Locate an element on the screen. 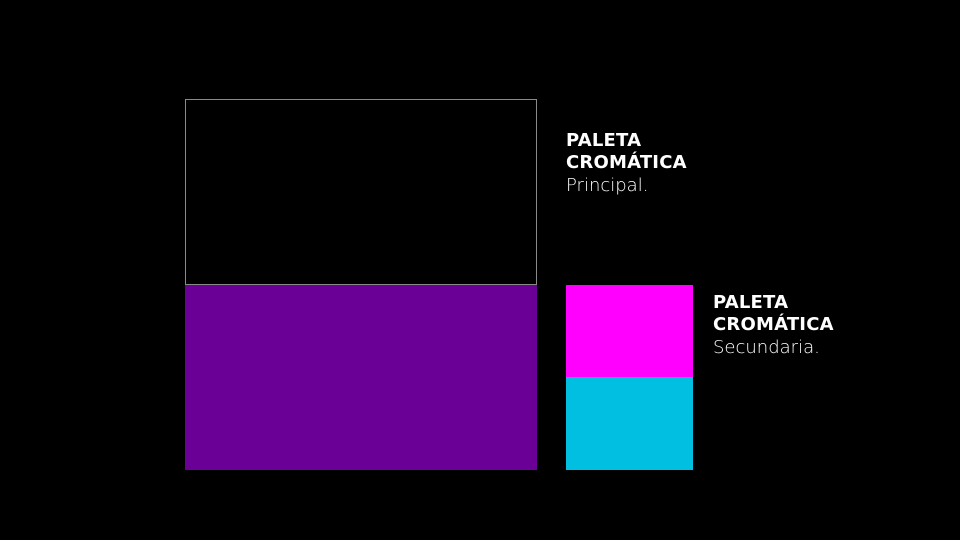 The image size is (960, 540). secondary-subtitle: Secundaria. is located at coordinates (766, 347).